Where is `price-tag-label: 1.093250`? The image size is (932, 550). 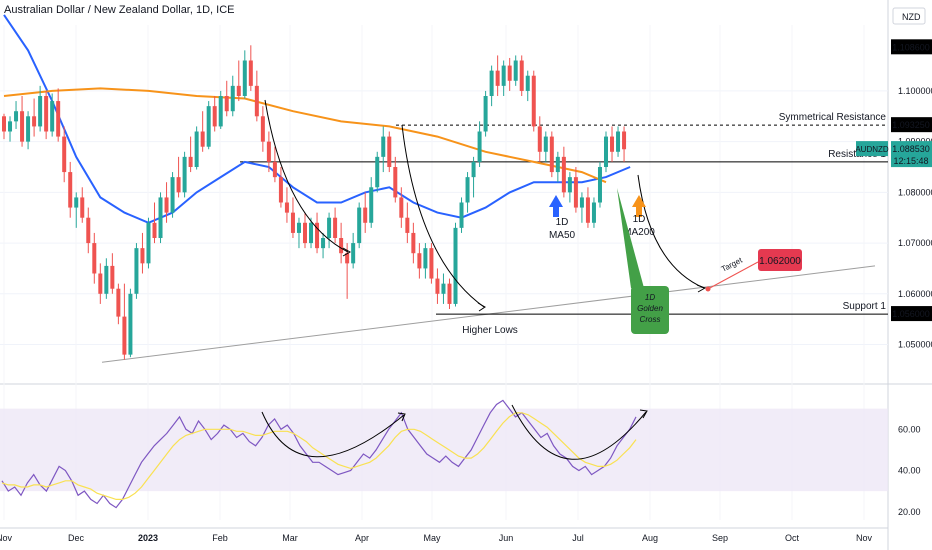 price-tag-label: 1.093250 is located at coordinates (911, 125).